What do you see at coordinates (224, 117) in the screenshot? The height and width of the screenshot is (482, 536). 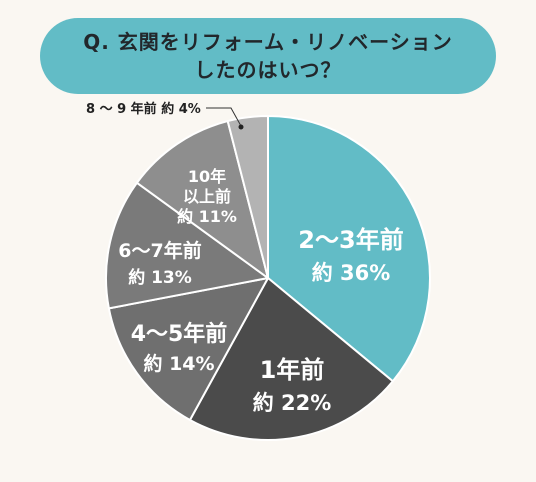 I see `callout-leader-line` at bounding box center [224, 117].